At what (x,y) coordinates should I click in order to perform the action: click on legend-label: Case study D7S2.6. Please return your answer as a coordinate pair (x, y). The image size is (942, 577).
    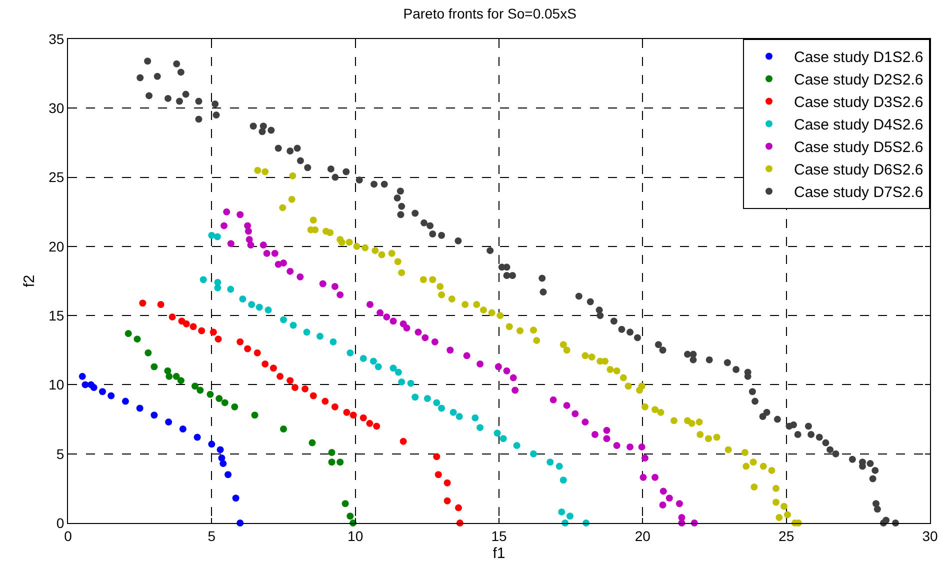
    Looking at the image, I should click on (859, 193).